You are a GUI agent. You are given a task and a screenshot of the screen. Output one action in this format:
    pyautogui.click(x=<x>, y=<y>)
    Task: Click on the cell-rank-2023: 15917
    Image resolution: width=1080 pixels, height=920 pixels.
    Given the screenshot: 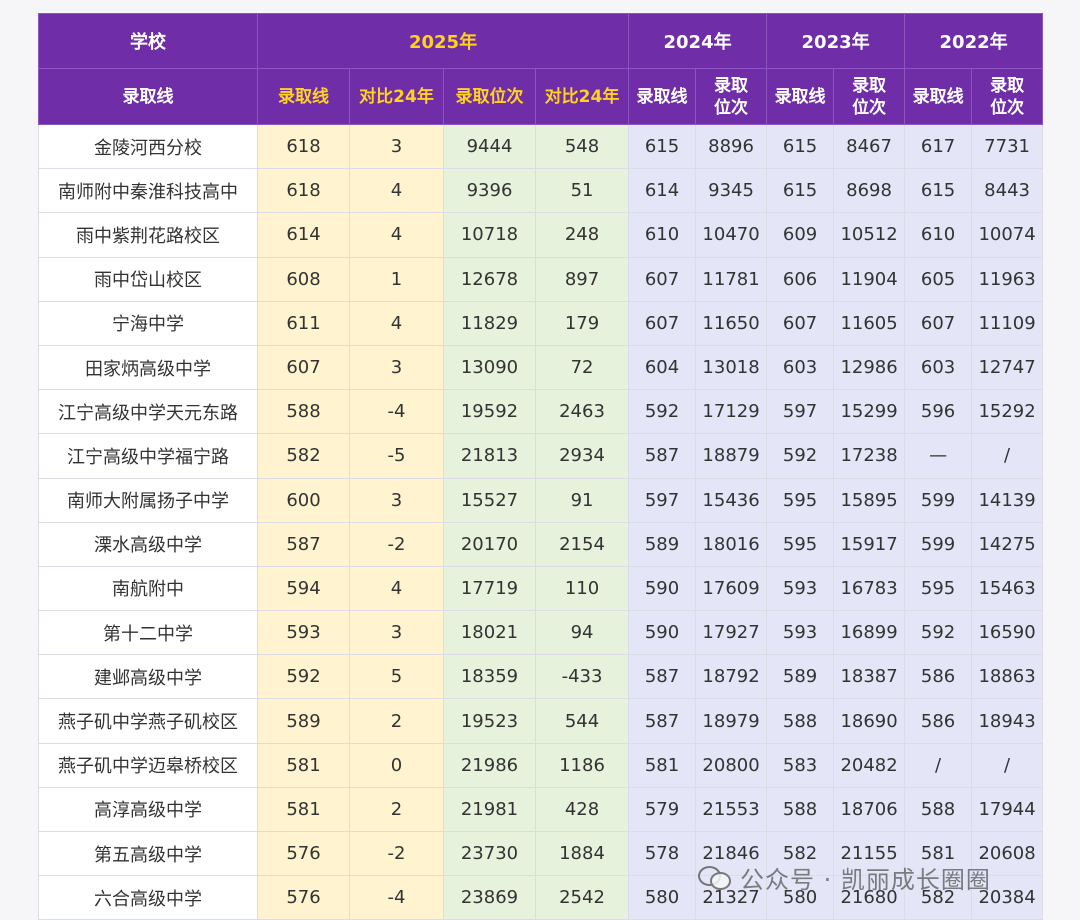 What is the action you would take?
    pyautogui.click(x=869, y=544)
    